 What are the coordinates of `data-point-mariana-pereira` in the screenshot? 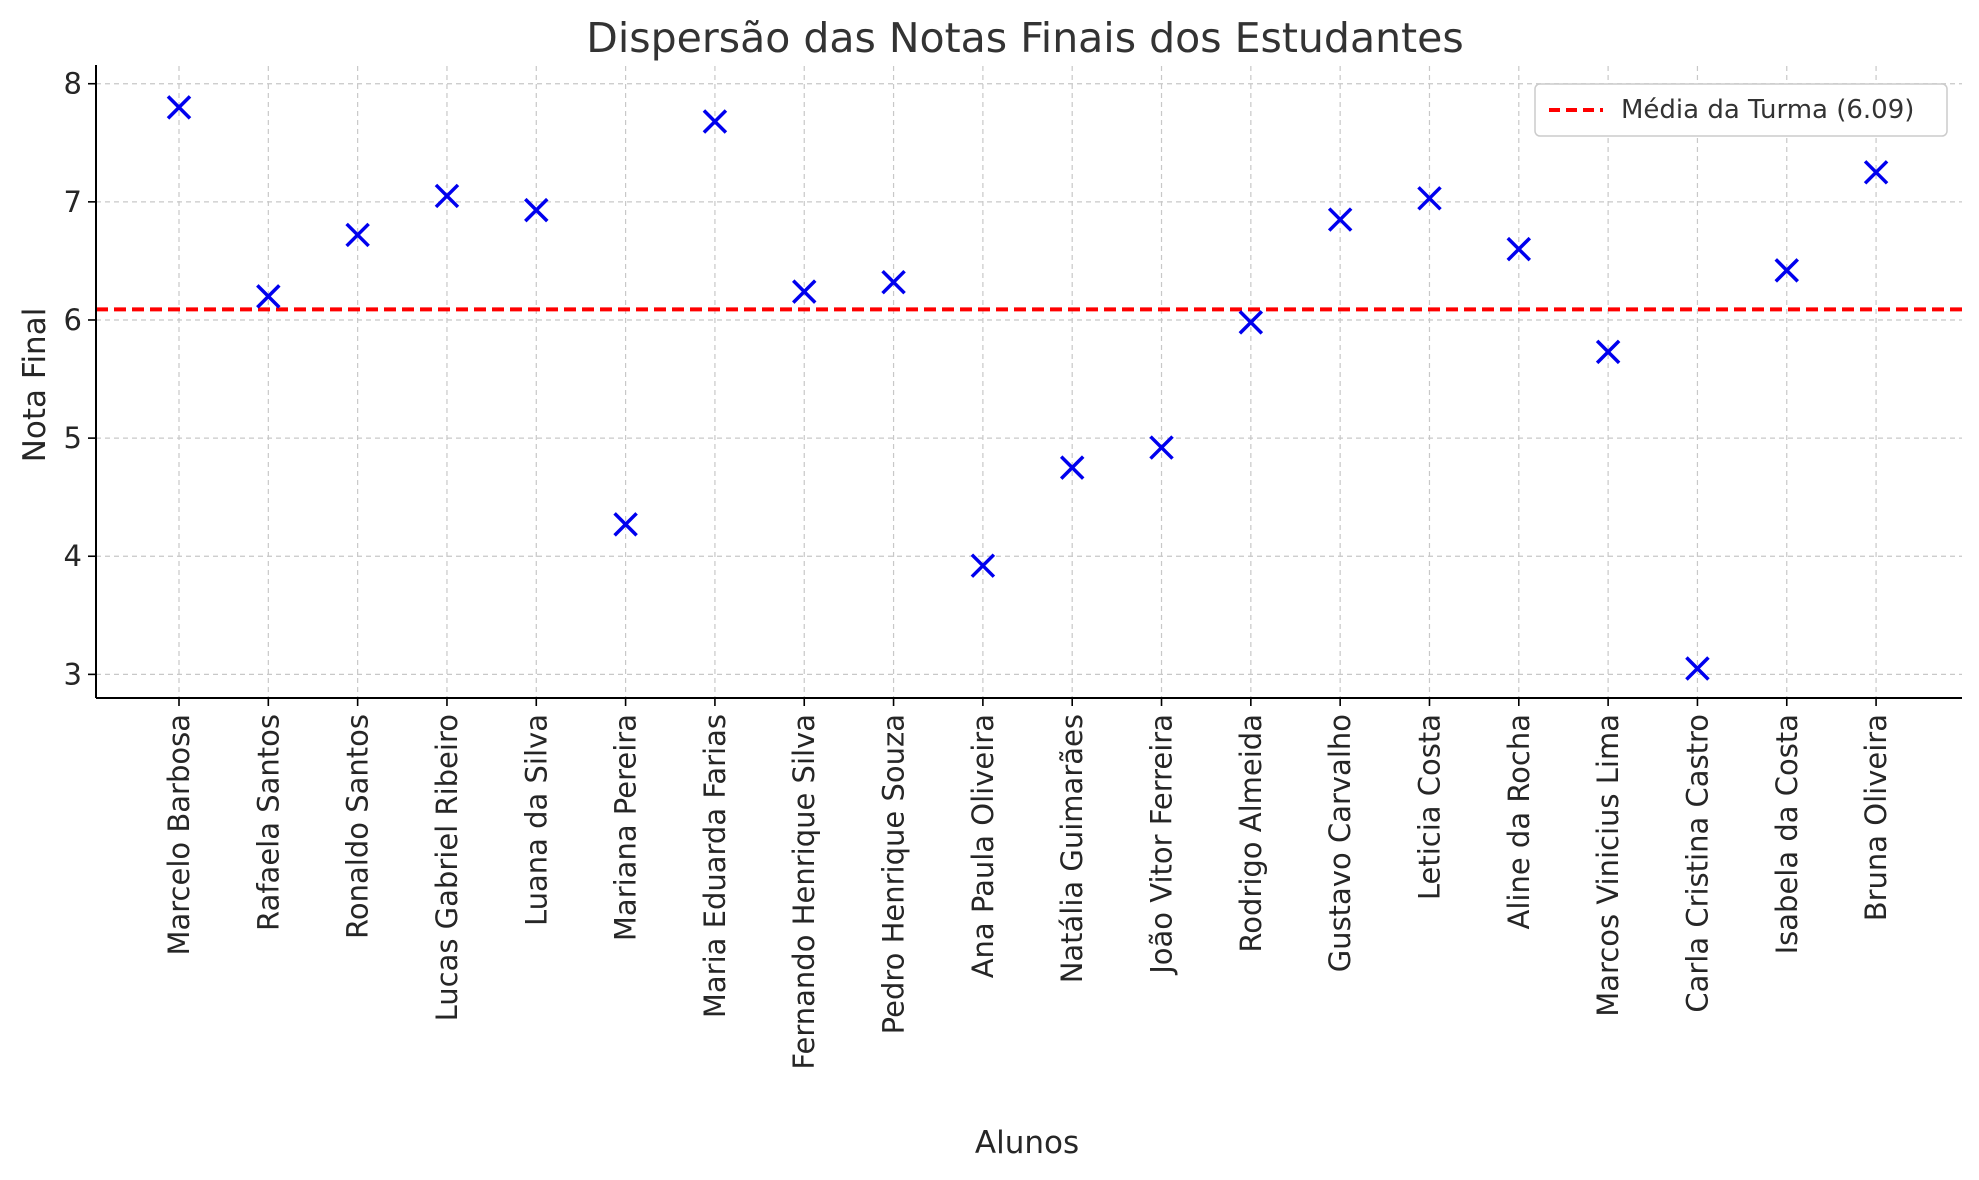 It's located at (625, 524).